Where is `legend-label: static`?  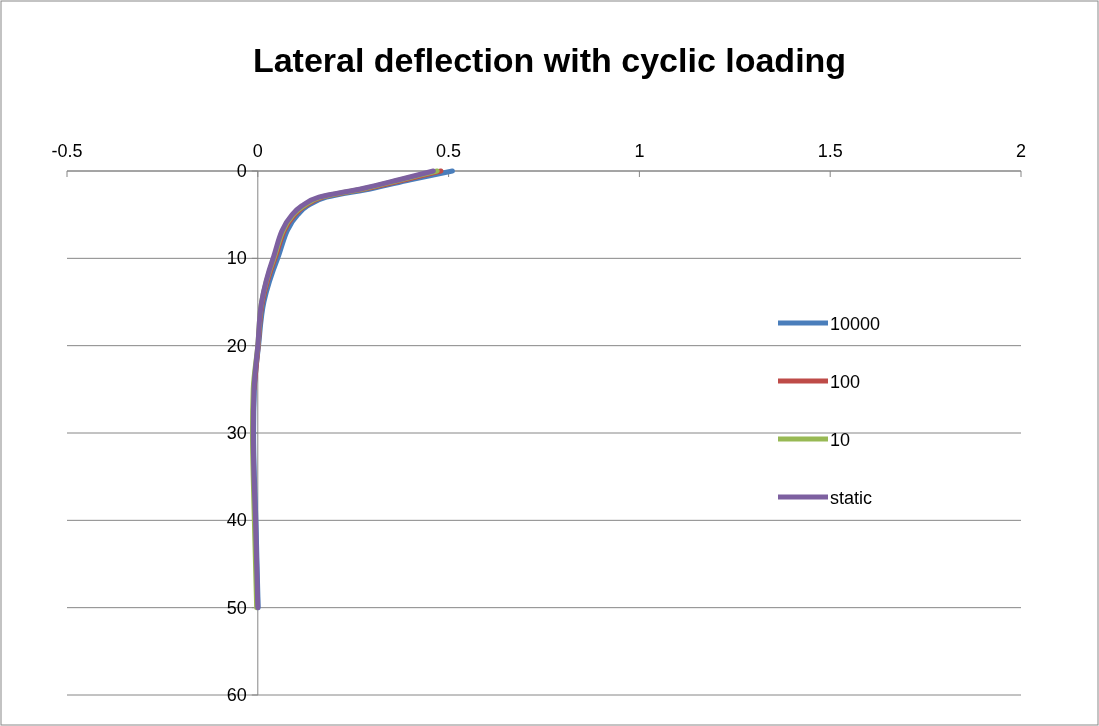 legend-label: static is located at coordinates (851, 498).